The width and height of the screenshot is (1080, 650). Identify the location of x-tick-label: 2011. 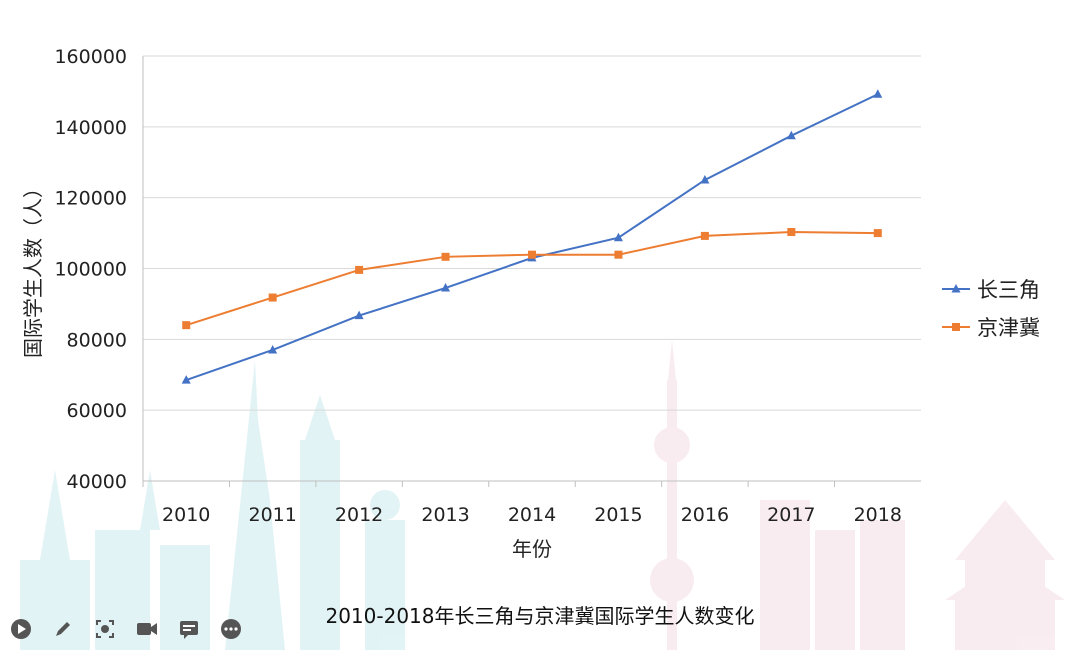
(272, 515).